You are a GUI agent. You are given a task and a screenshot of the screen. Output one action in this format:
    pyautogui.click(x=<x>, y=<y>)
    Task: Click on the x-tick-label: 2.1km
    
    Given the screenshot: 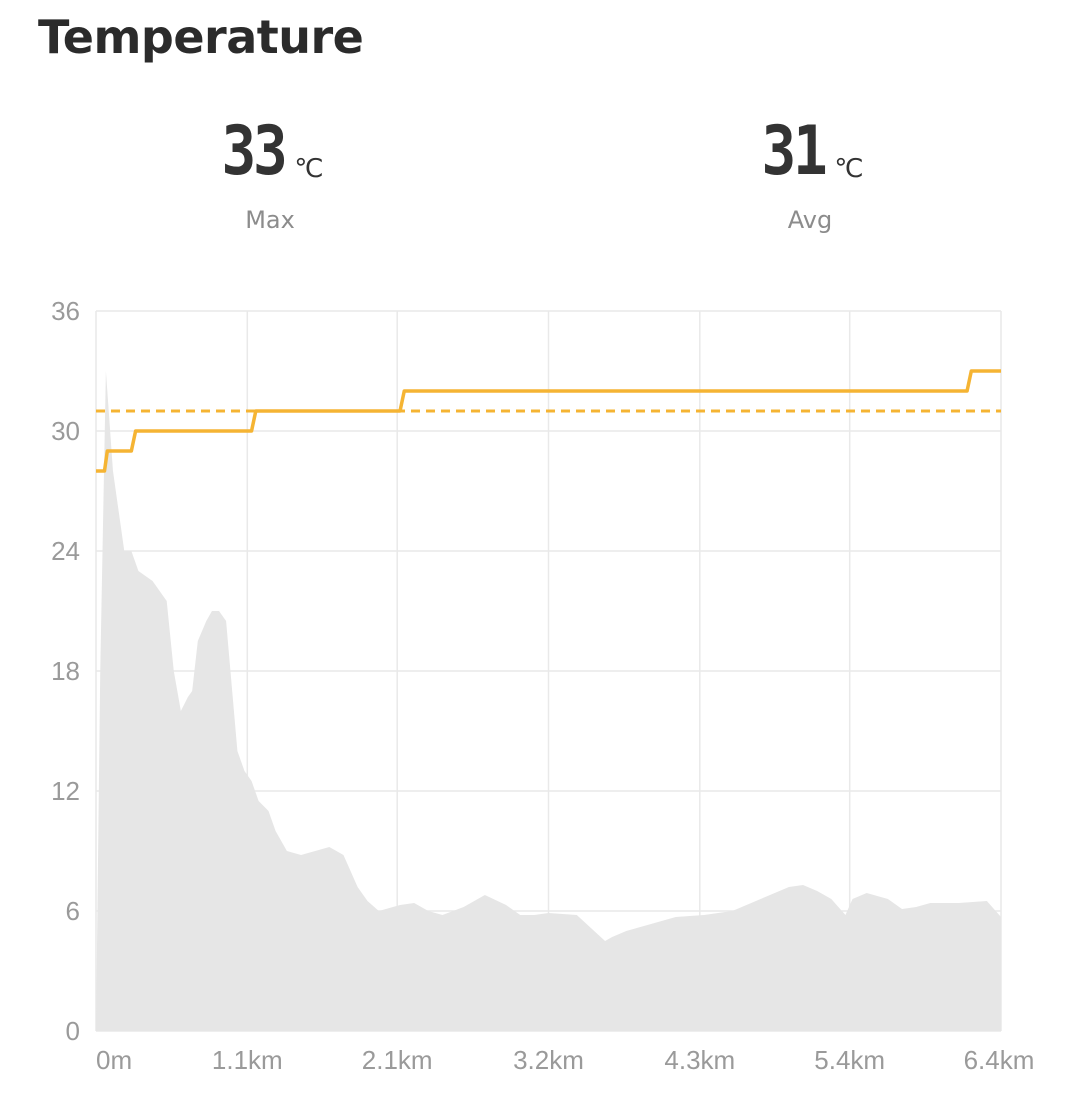 What is the action you would take?
    pyautogui.click(x=397, y=1060)
    